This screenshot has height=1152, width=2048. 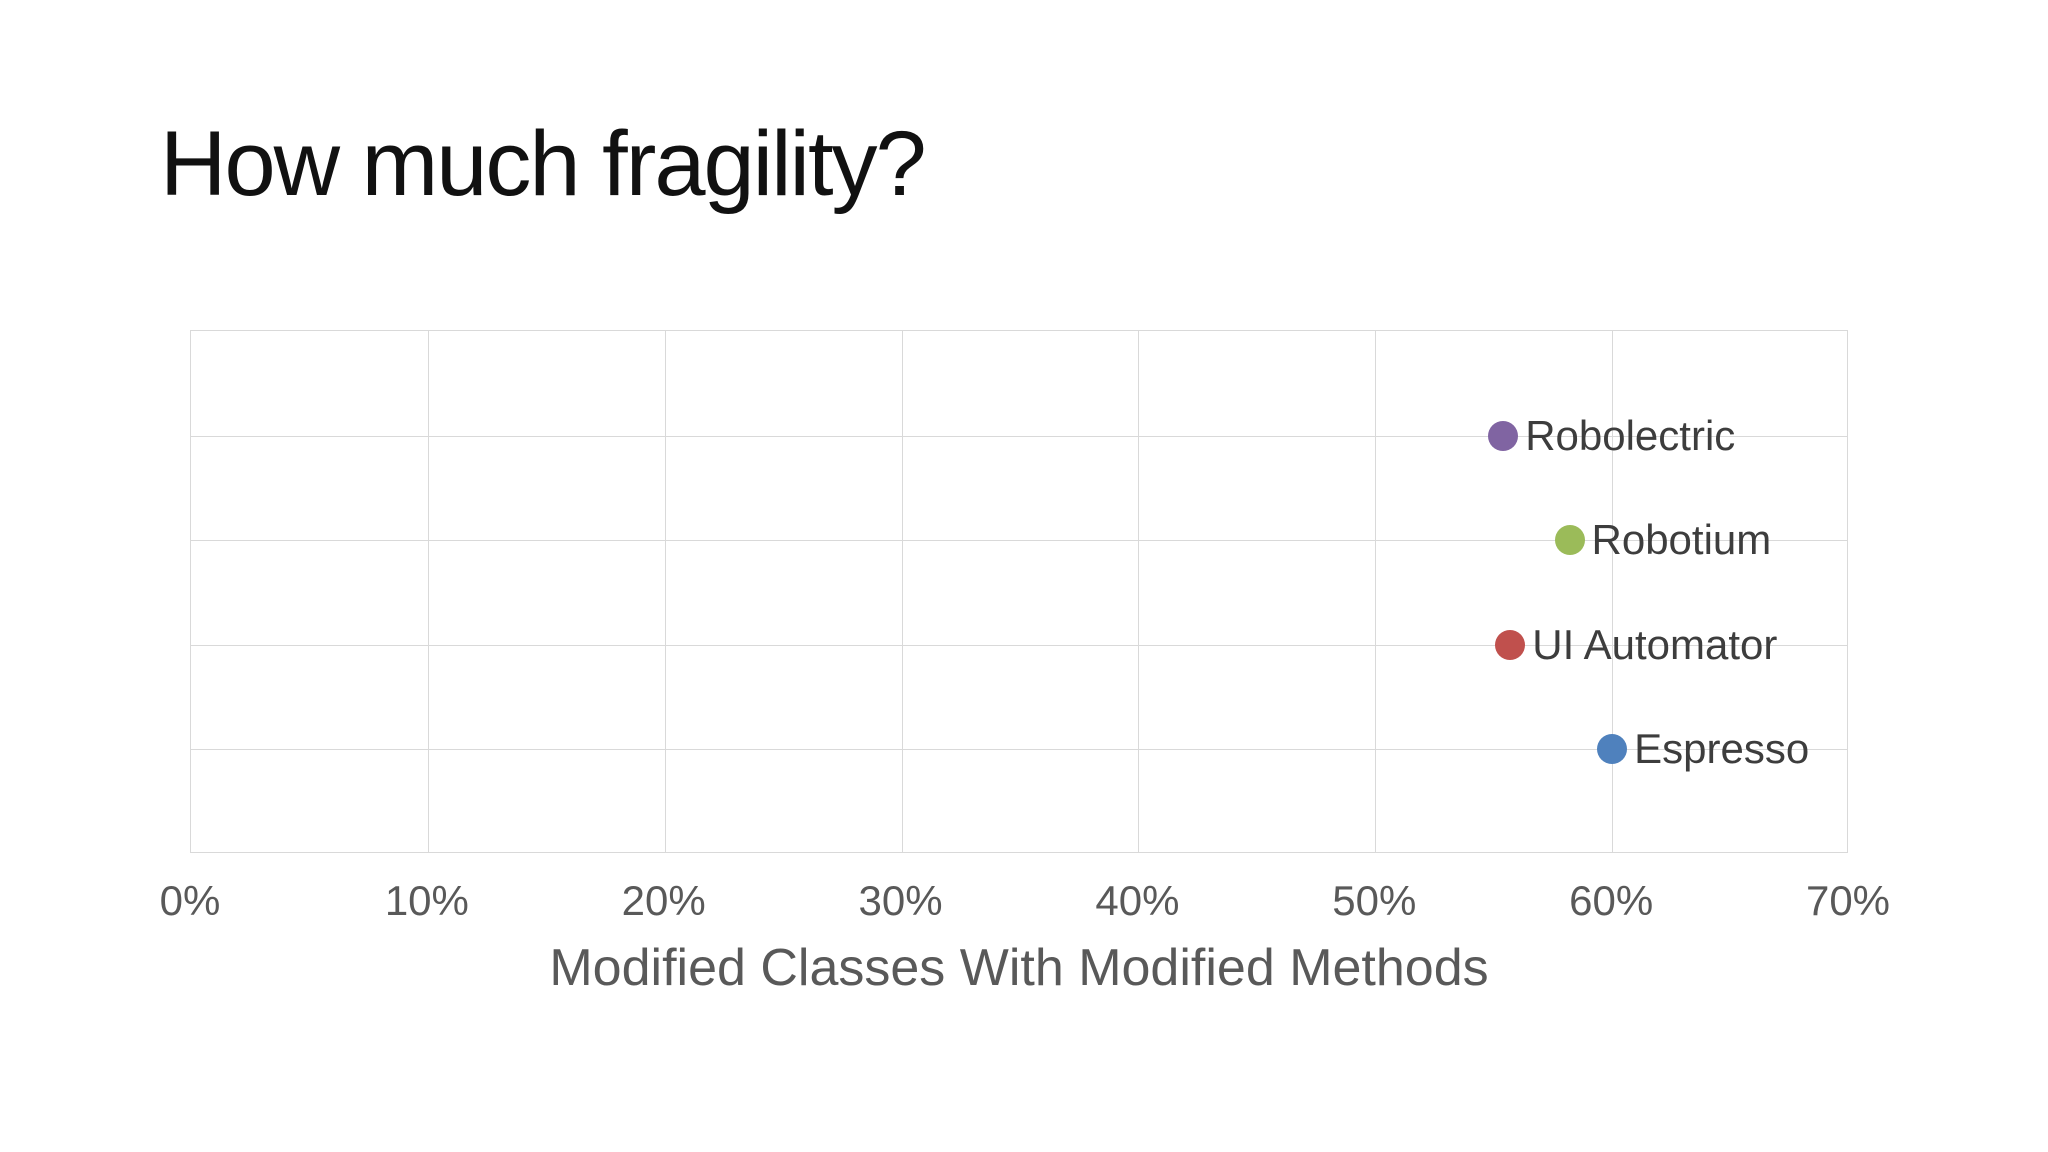 I want to click on x-tick-label-0: 0%, so click(x=190, y=900).